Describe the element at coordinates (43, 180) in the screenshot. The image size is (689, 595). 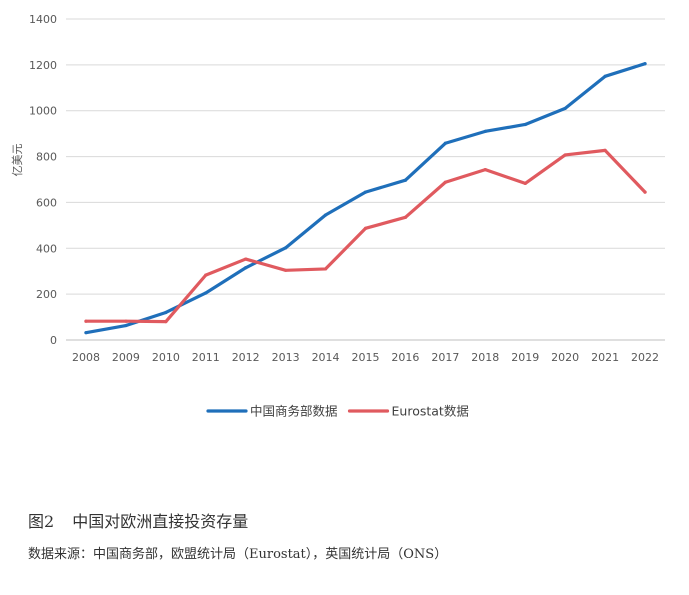
I see `y-axis-ticks: 0 200 400 600 800 1000 1200 1400` at that location.